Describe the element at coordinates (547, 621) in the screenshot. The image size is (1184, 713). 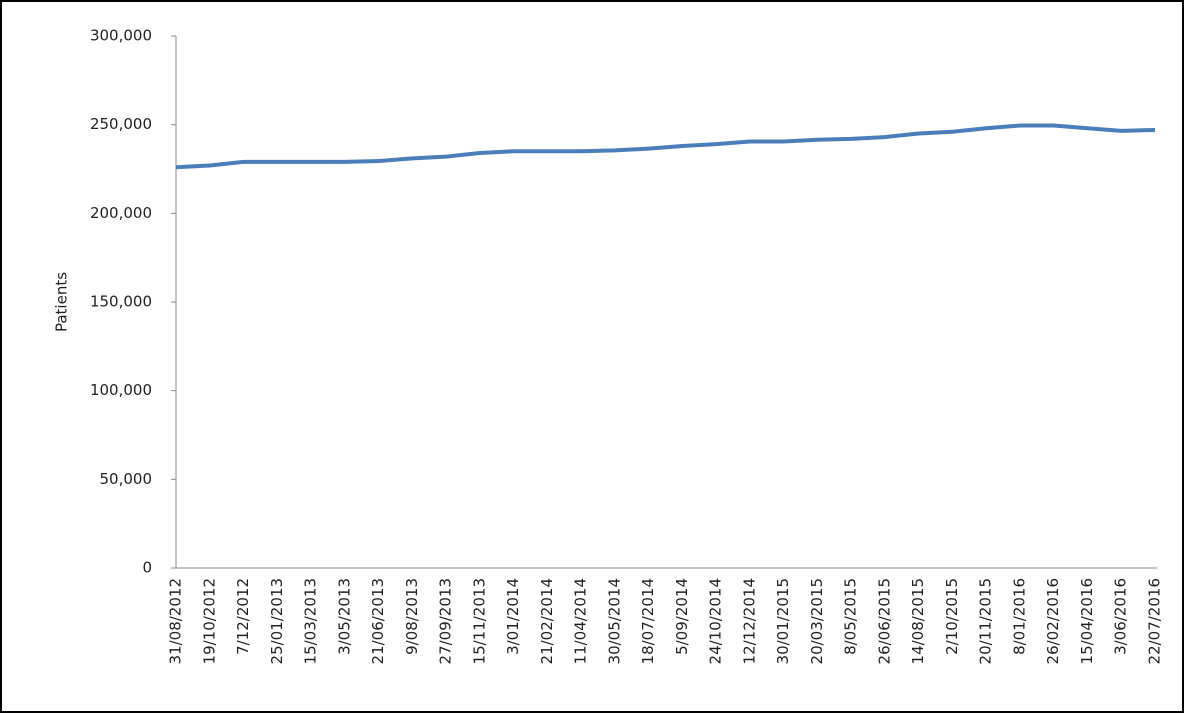
I see `x-tick-label: 21/02/2014` at that location.